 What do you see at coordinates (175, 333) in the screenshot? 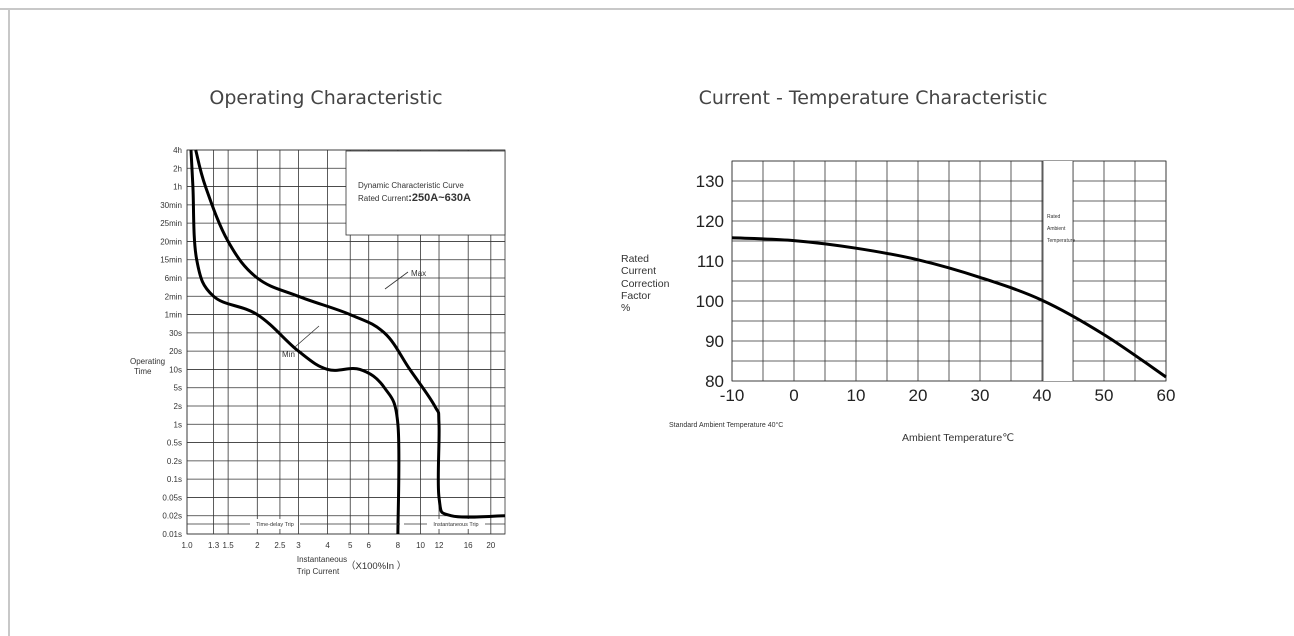
I see `y-tick-label: 30s` at bounding box center [175, 333].